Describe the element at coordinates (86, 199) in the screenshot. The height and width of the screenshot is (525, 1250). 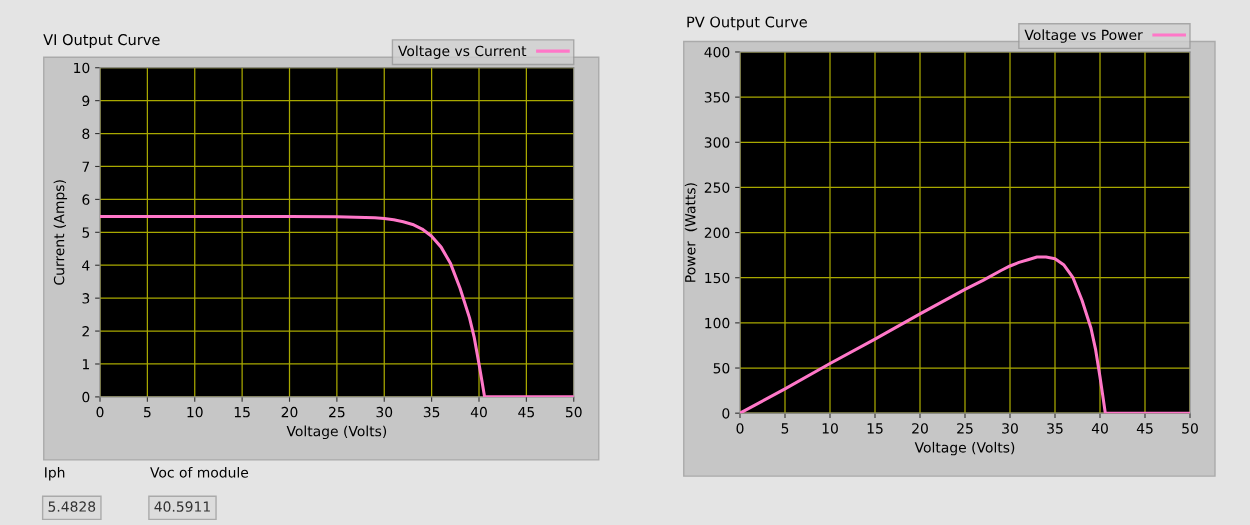
I see `y-tick-label: 6` at that location.